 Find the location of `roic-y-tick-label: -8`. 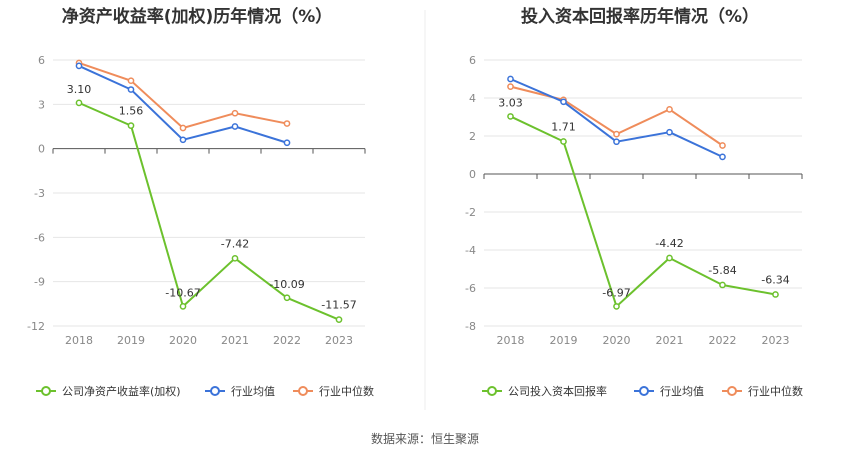

roic-y-tick-label: -8 is located at coordinates (470, 326).